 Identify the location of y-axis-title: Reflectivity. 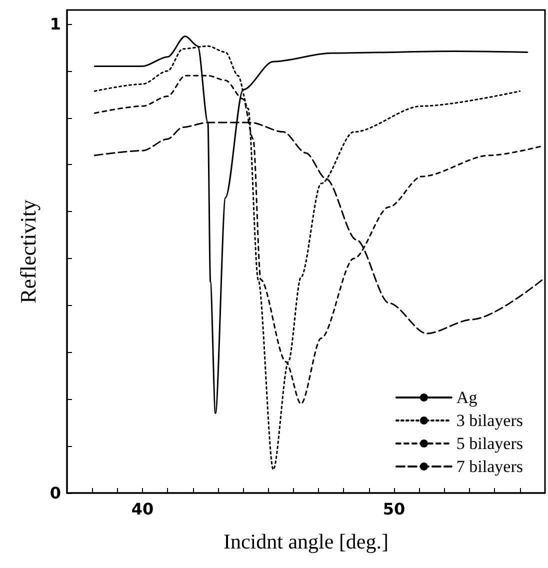
(27, 252).